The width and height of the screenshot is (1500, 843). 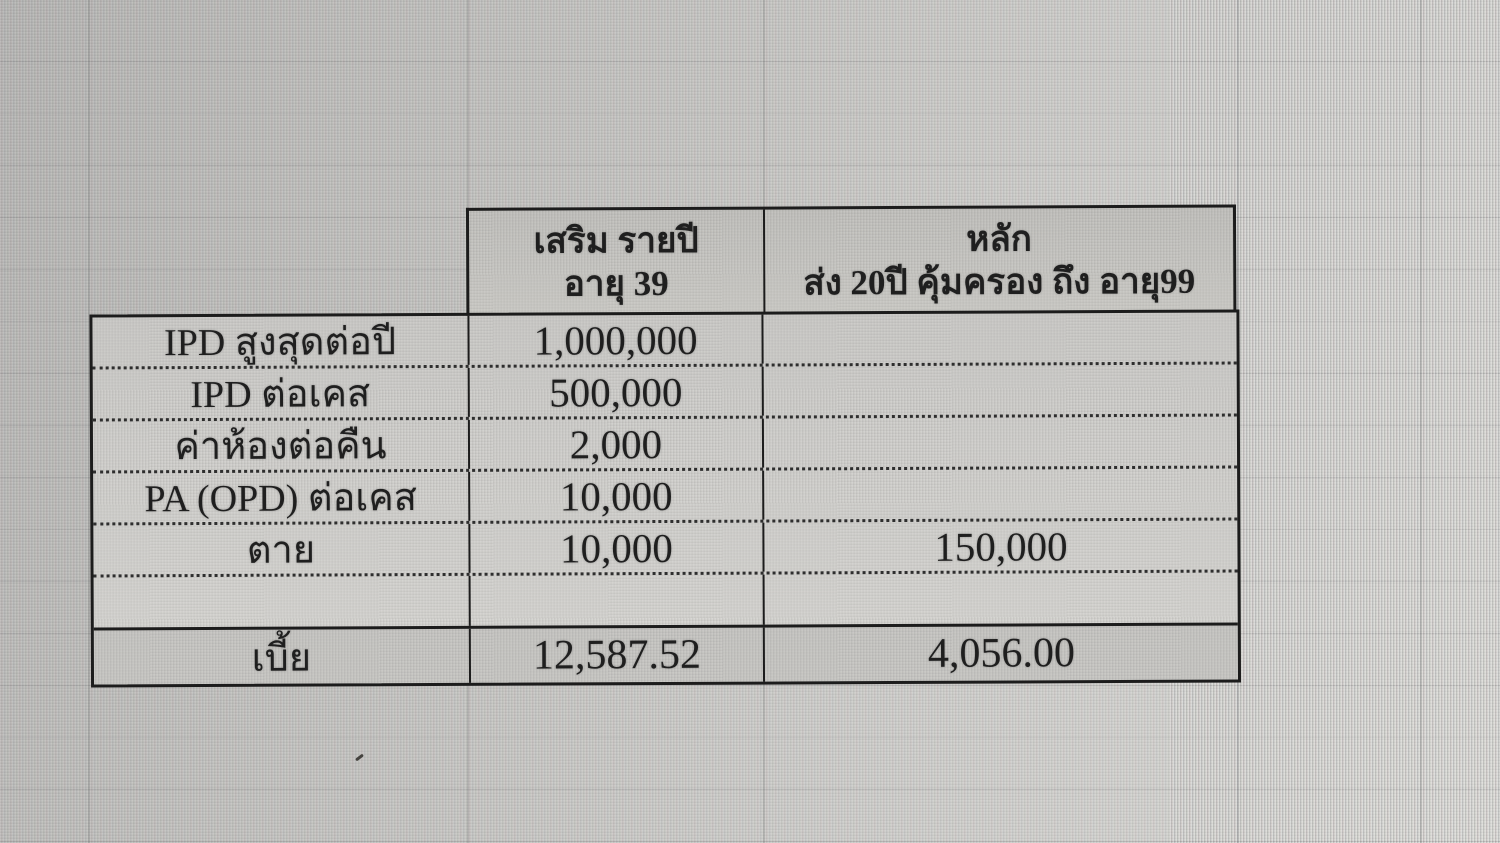 I want to click on table-row-premium: เบี้ย 12,587.52 4,056.00, so click(x=666, y=653).